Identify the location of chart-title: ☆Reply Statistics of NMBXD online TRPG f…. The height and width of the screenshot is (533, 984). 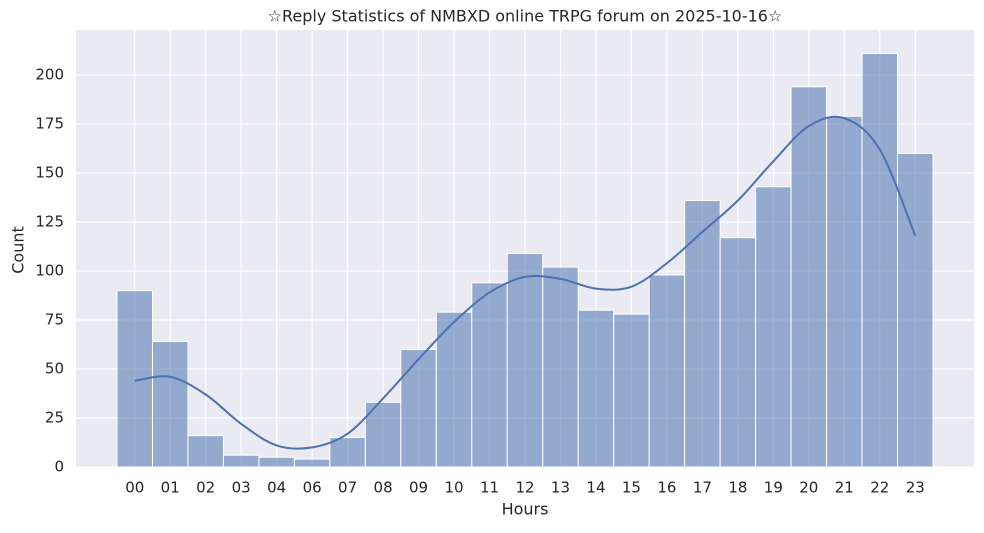
(525, 16).